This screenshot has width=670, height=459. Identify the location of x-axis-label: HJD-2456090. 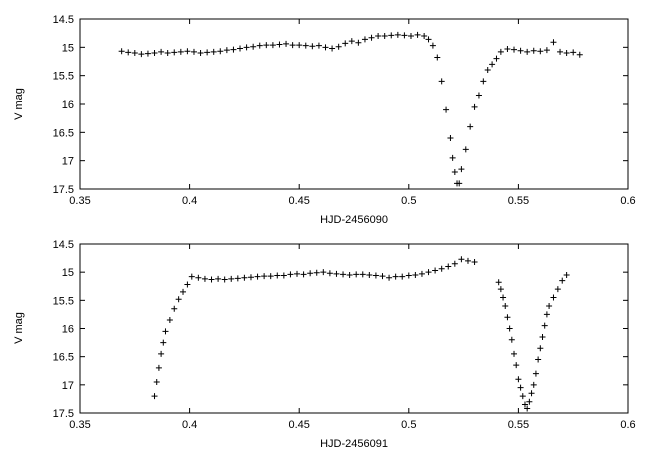
(354, 220).